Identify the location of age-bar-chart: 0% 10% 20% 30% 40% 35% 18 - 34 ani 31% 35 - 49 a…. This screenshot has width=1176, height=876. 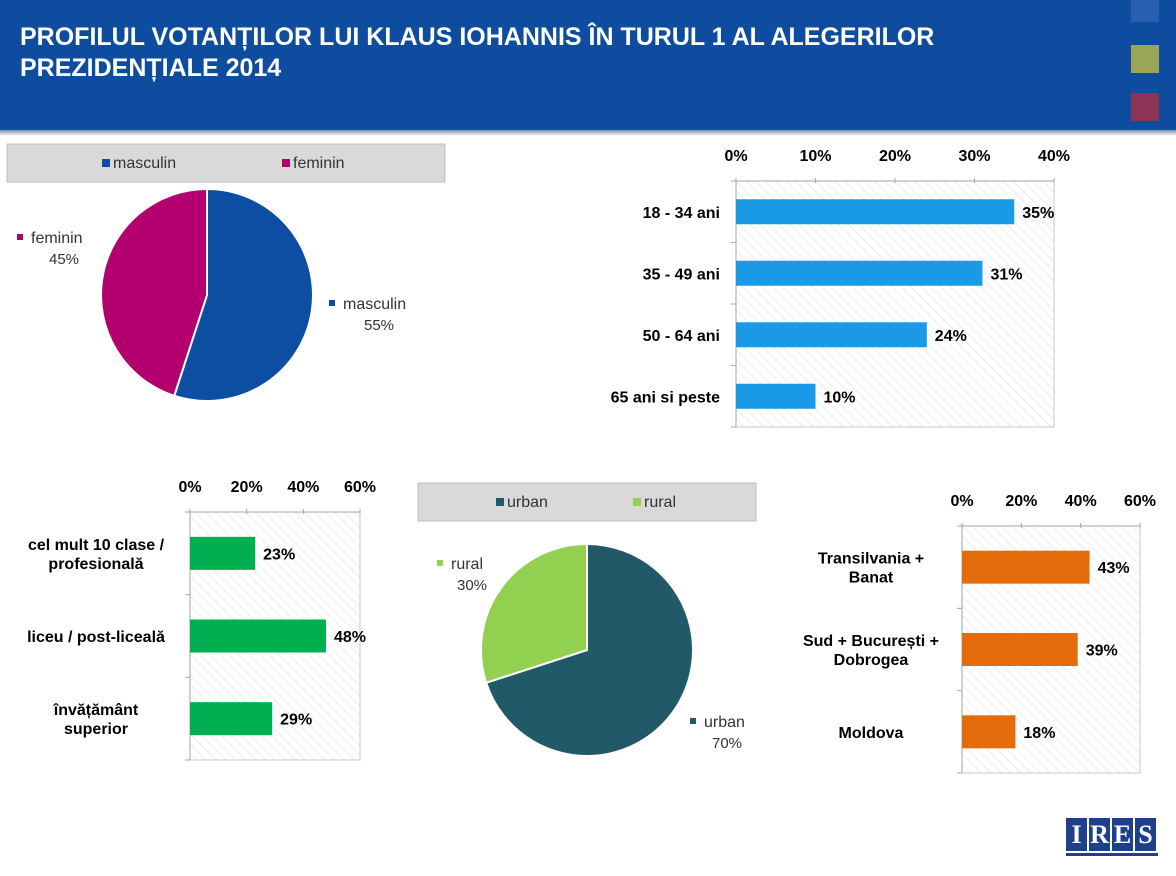
(840, 288).